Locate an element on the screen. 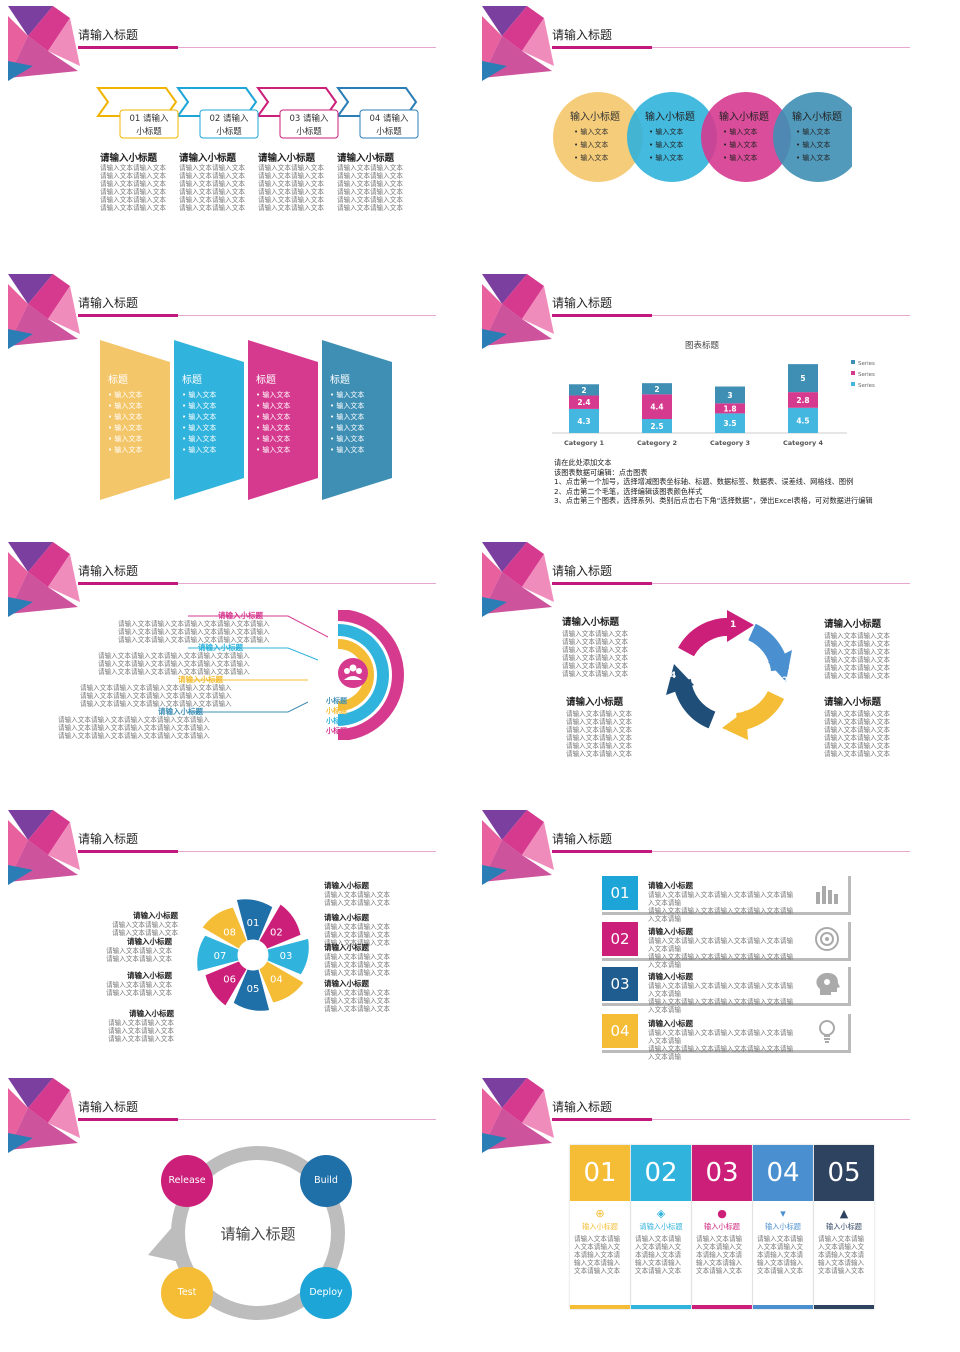  data-label: 4.3 is located at coordinates (583, 421).